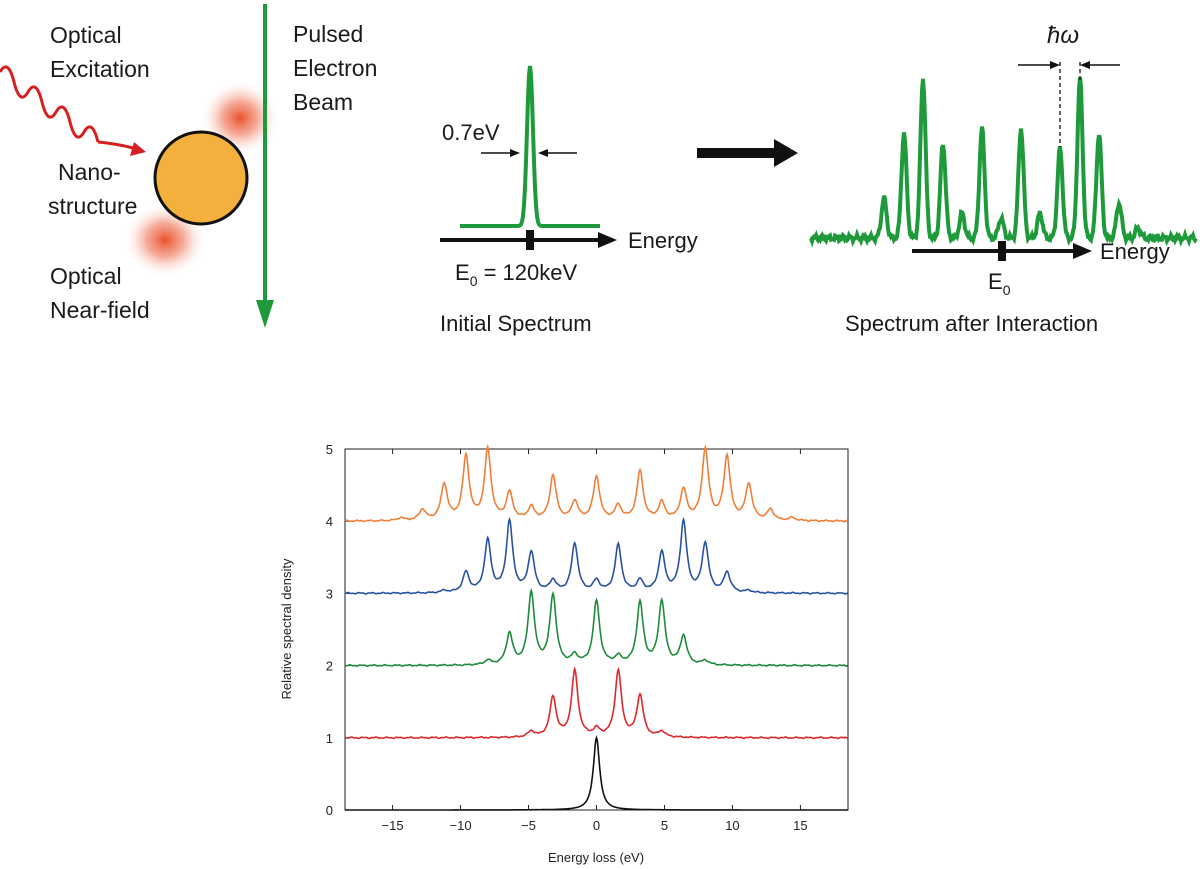 Image resolution: width=1200 pixels, height=869 pixels. I want to click on after-energy-label: Energy, so click(1135, 251).